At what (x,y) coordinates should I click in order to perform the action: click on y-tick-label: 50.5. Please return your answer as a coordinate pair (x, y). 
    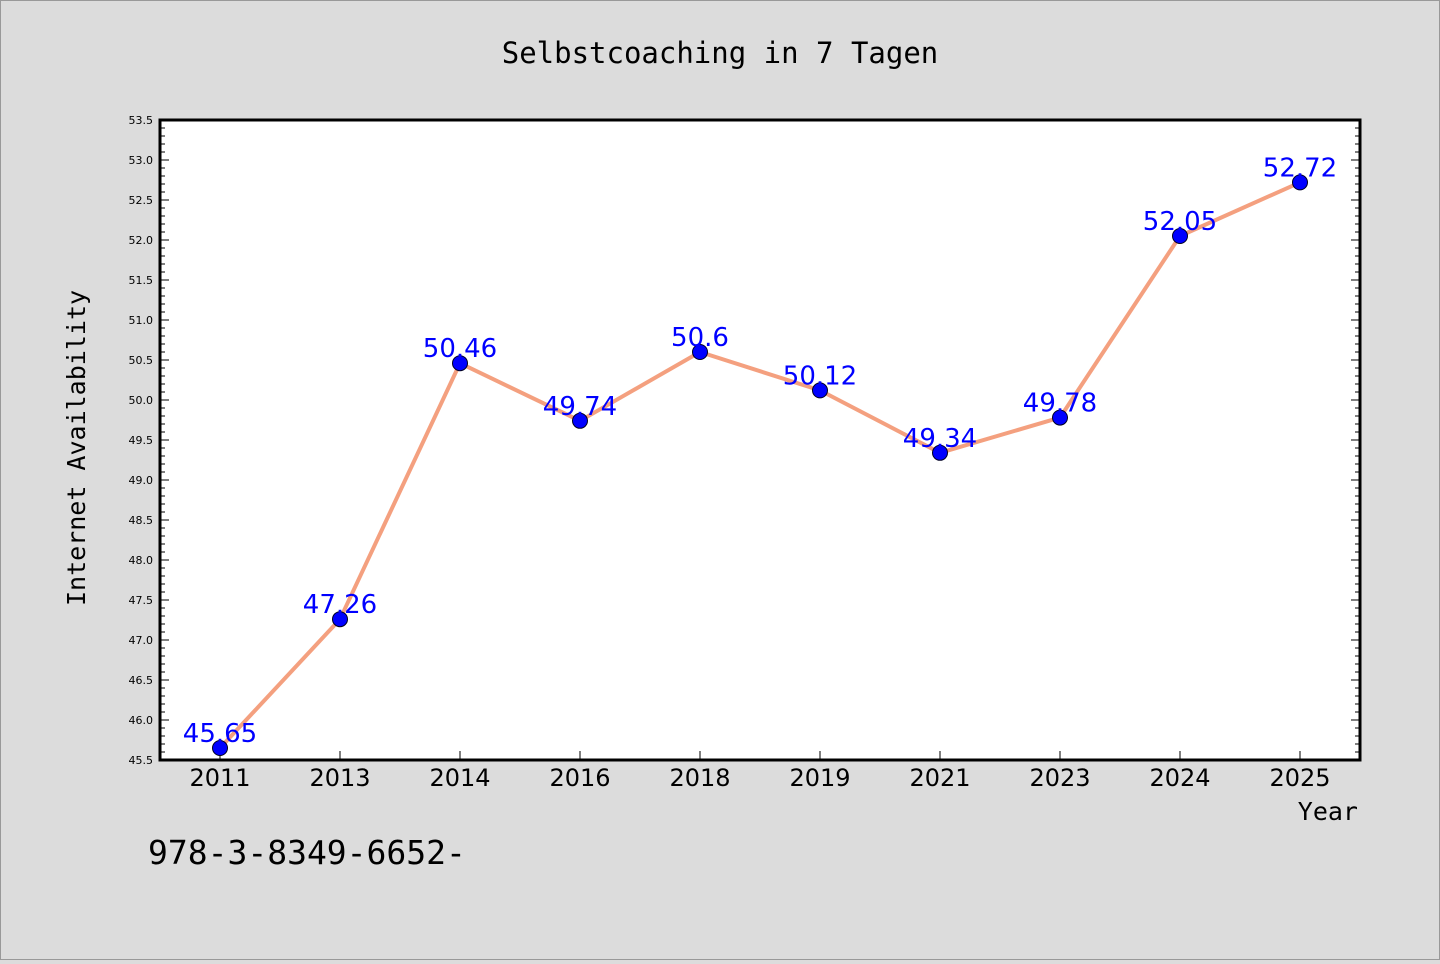
    Looking at the image, I should click on (141, 360).